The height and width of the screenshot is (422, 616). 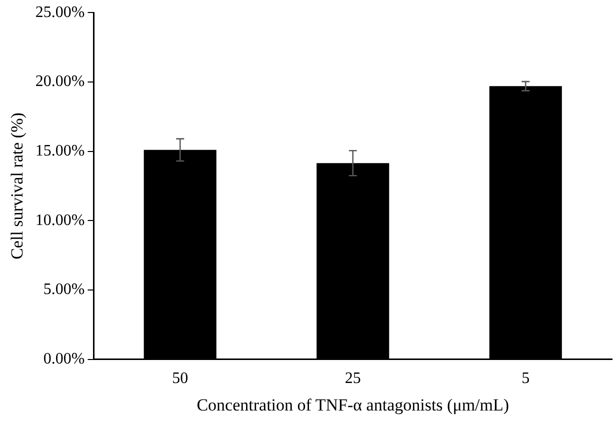 I want to click on x-tick-label: 50, so click(x=180, y=379).